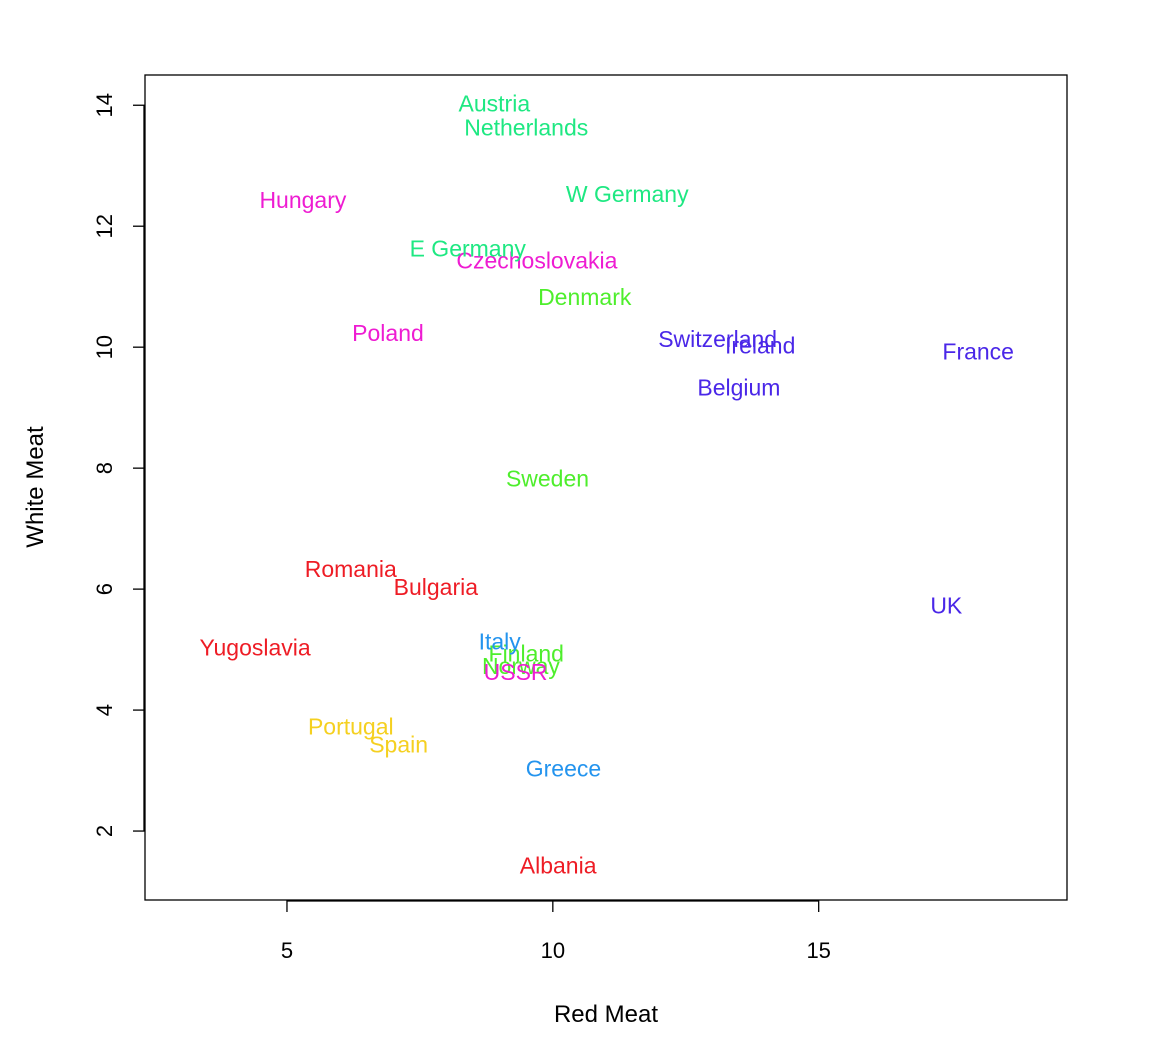  What do you see at coordinates (35, 487) in the screenshot?
I see `y-axis-title: White Meat` at bounding box center [35, 487].